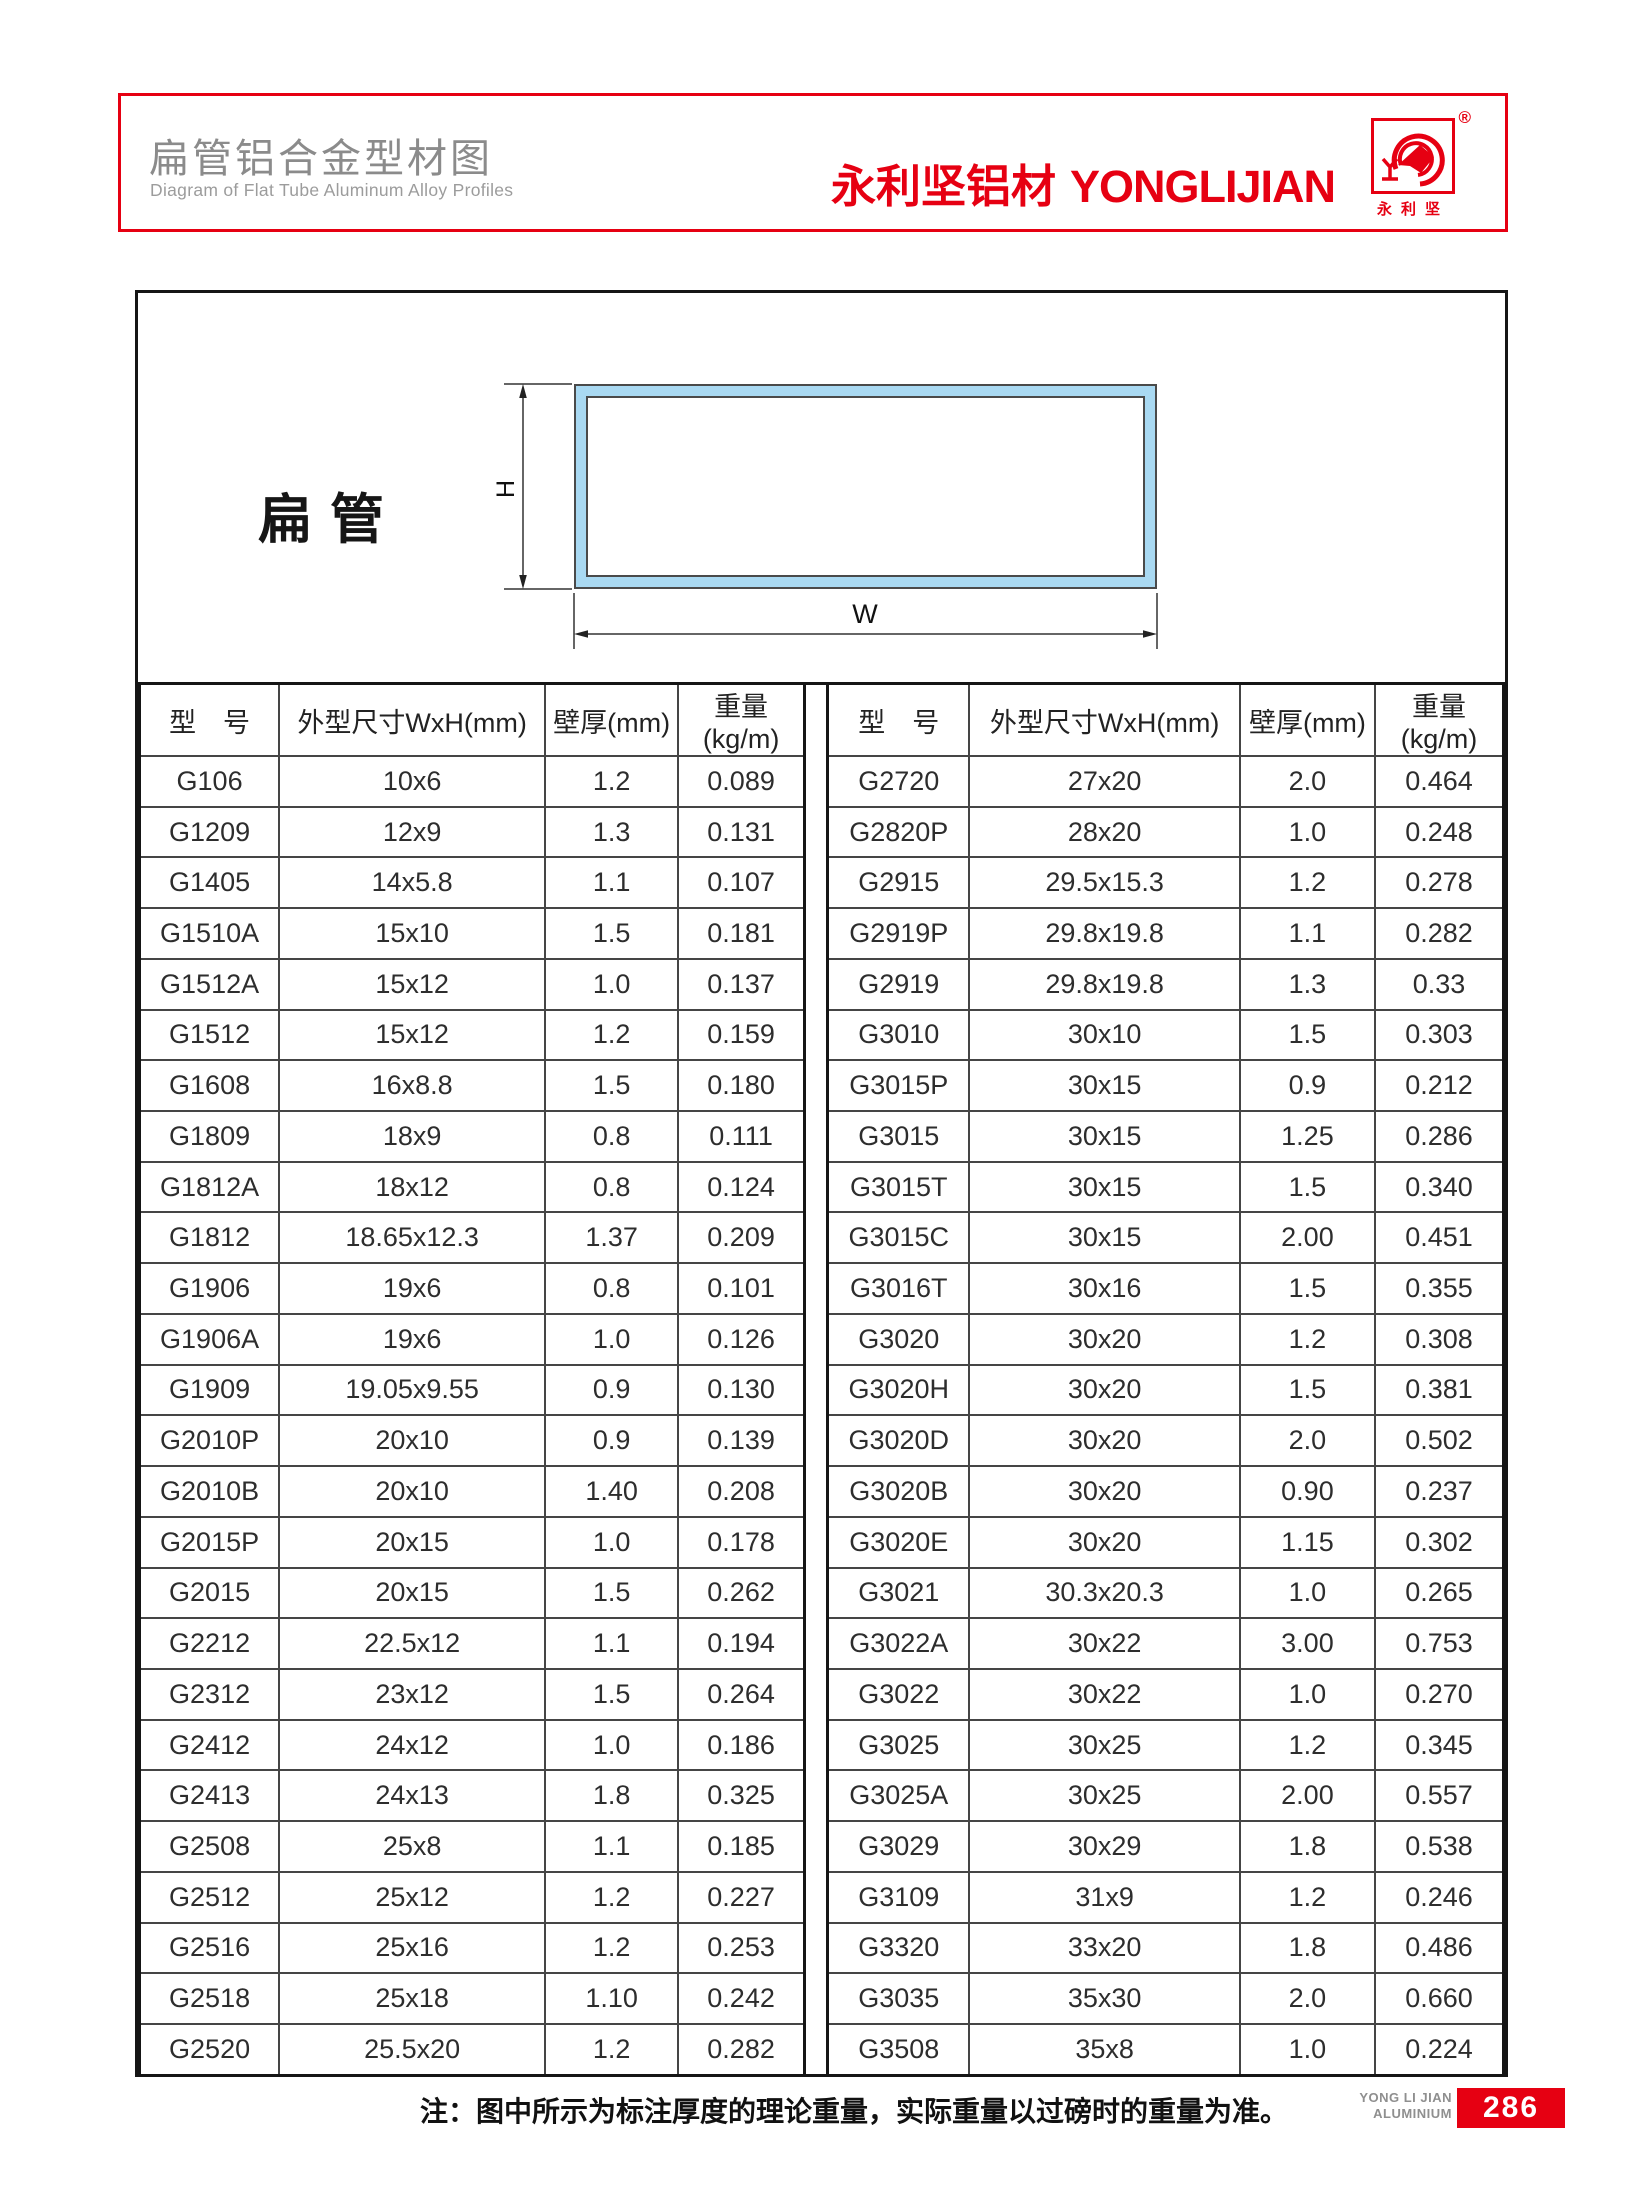 Image resolution: width=1635 pixels, height=2203 pixels. I want to click on table-cell: G3035, so click(898, 1998).